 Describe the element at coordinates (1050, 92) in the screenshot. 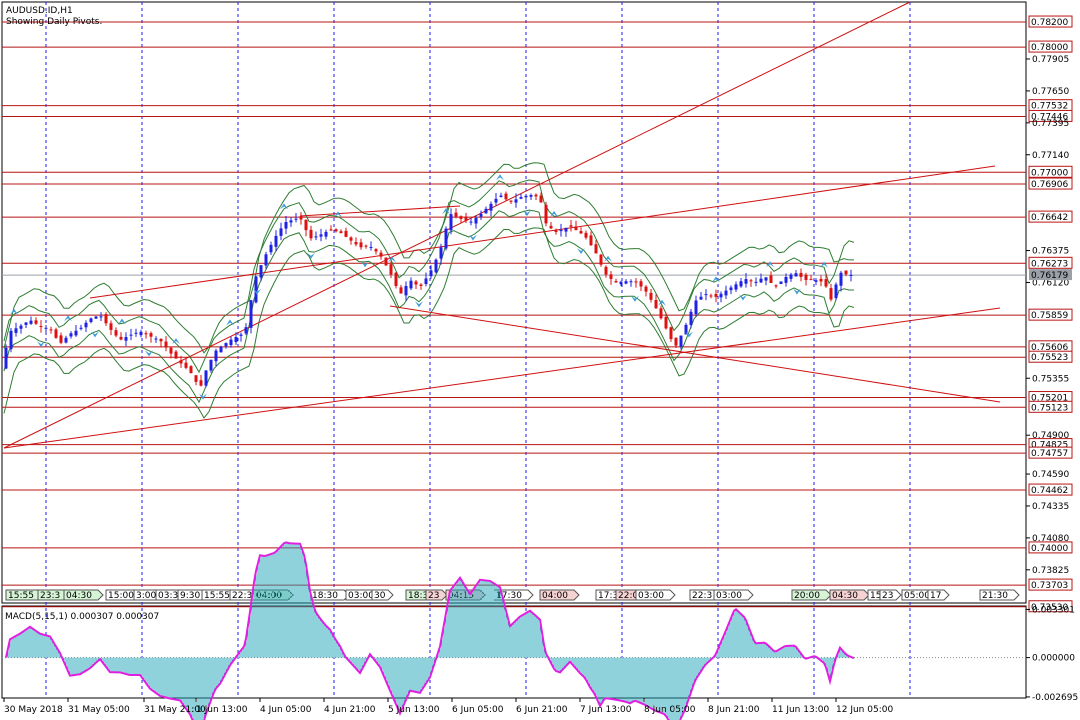

I see `price-tick-label-1: 0.77650` at that location.